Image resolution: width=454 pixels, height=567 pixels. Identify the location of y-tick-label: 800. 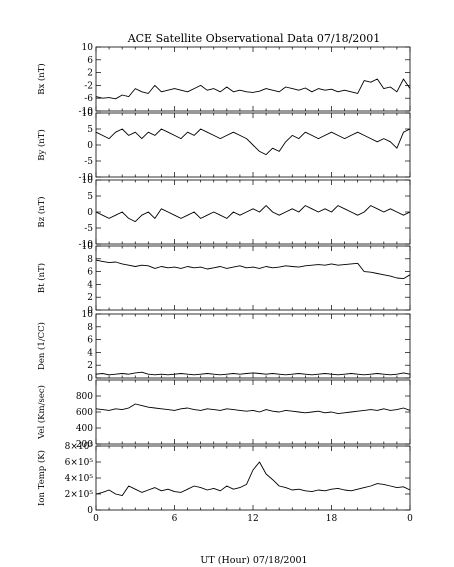
(84, 397).